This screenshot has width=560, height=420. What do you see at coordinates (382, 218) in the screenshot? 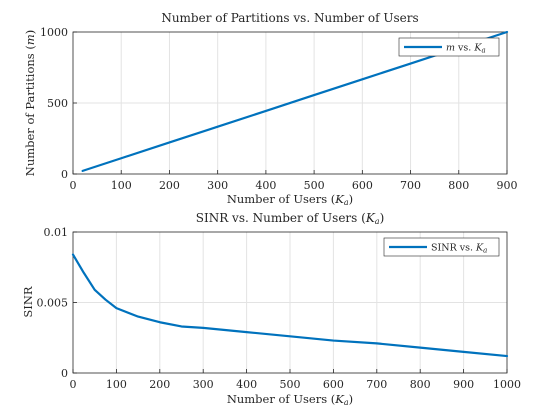
I see `chart-title-close: )` at bounding box center [382, 218].